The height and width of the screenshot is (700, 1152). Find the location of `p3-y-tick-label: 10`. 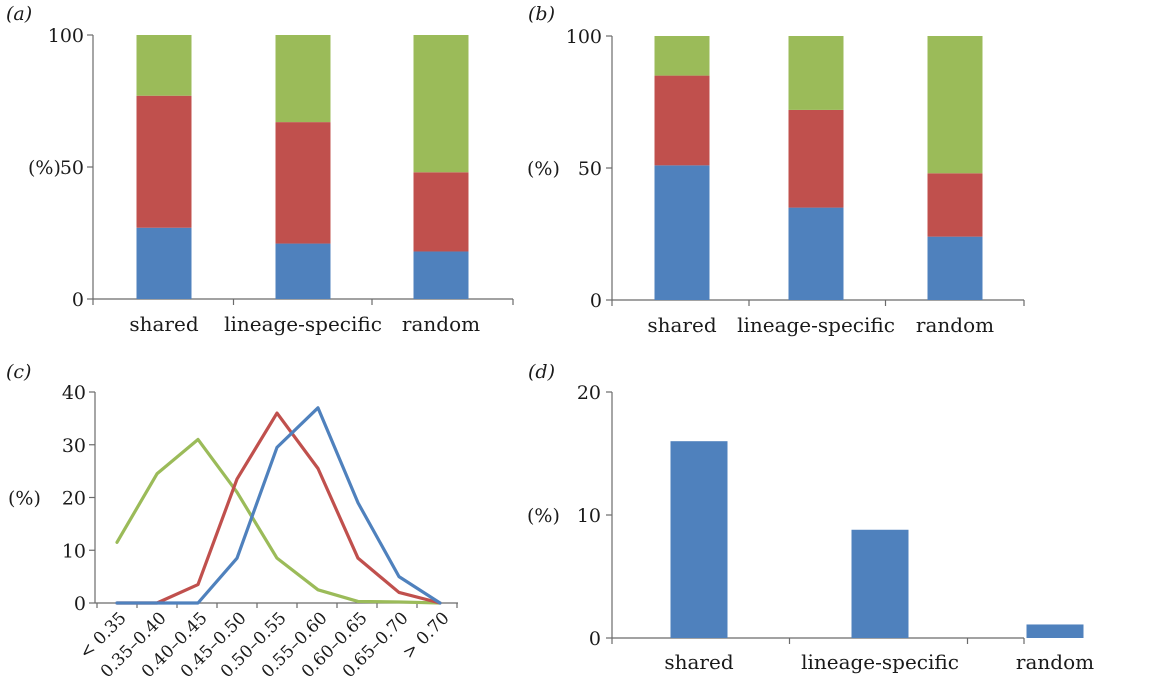

p3-y-tick-label: 10 is located at coordinates (589, 516).